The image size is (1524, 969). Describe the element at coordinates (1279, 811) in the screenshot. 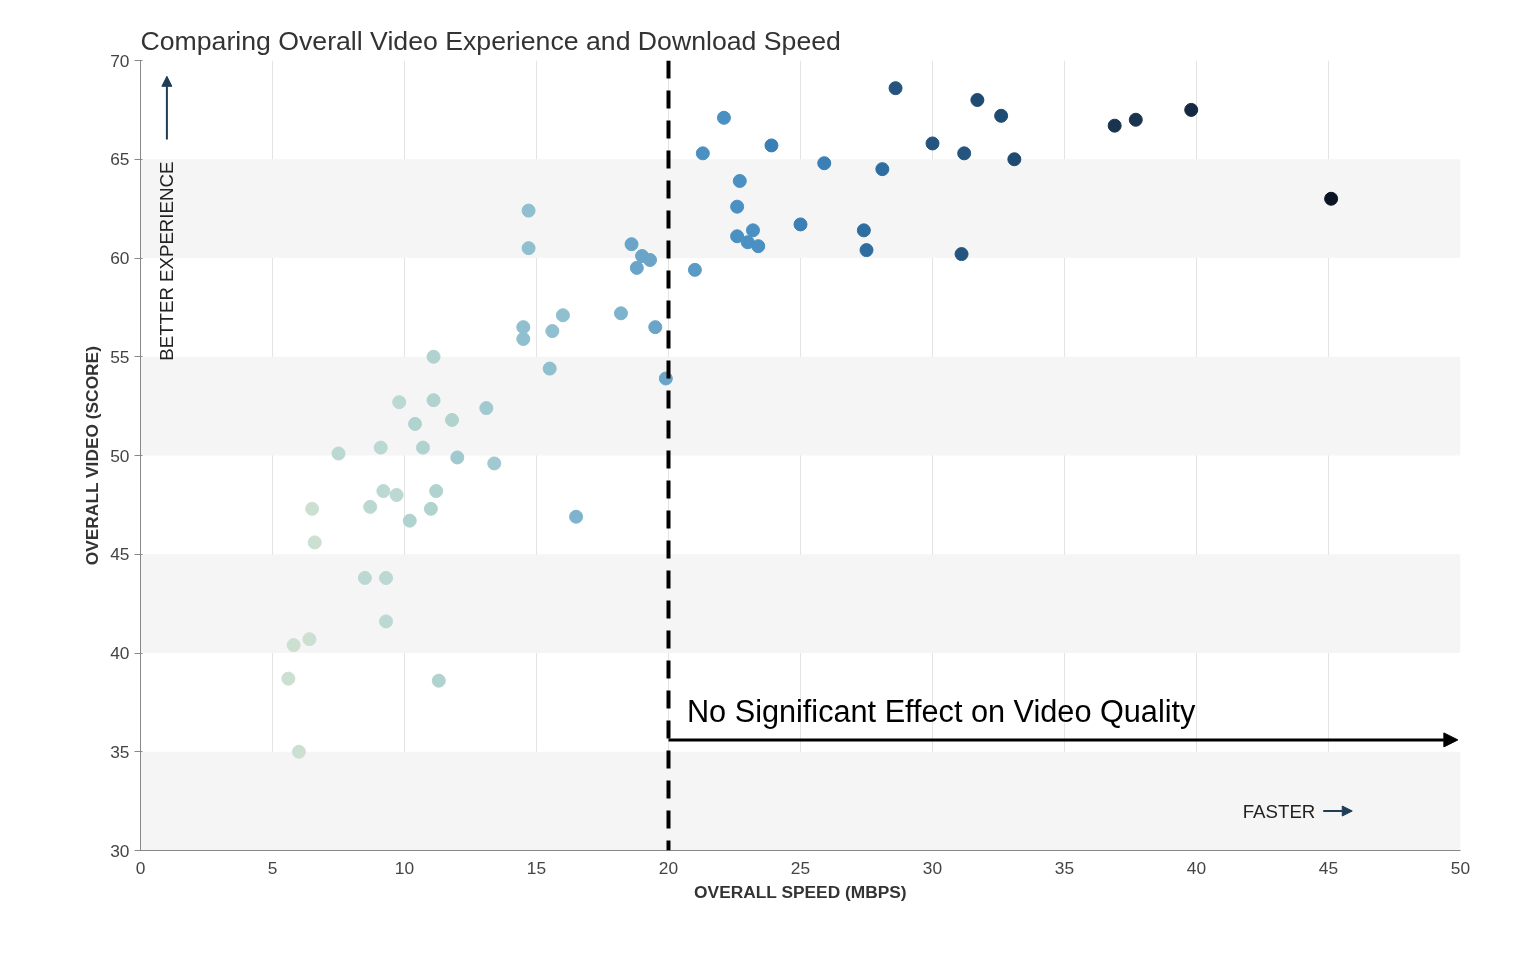

I see `annotation: FASTER` at that location.